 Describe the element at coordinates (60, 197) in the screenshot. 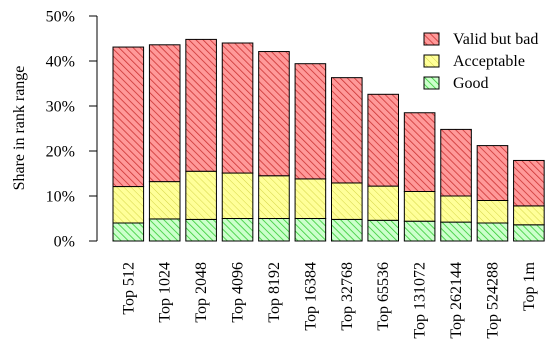

I see `y-tick-label: 10%` at that location.